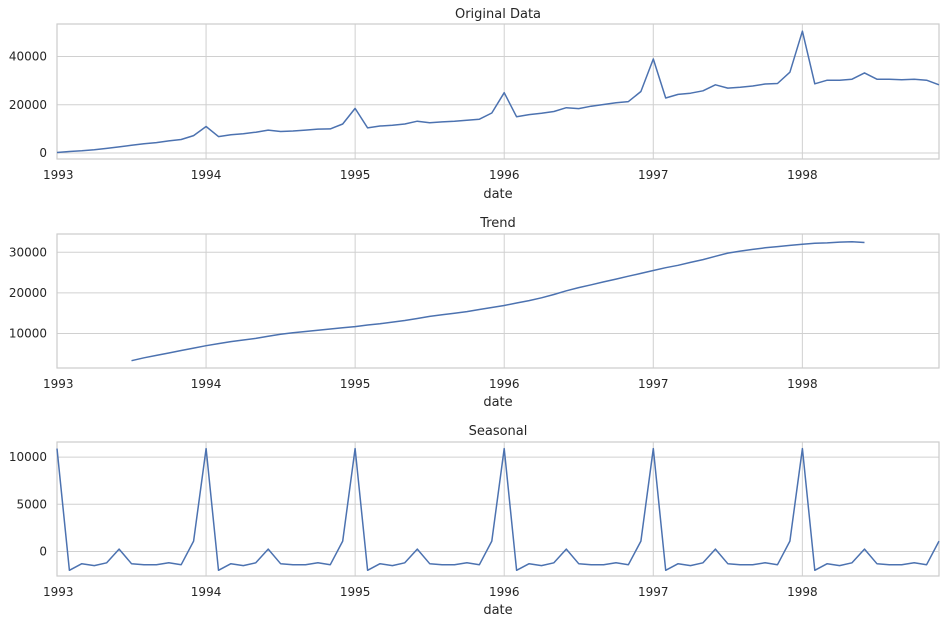 Image resolution: width=946 pixels, height=624 pixels. Describe the element at coordinates (28, 252) in the screenshot. I see `y-tick-label: 30000` at that location.